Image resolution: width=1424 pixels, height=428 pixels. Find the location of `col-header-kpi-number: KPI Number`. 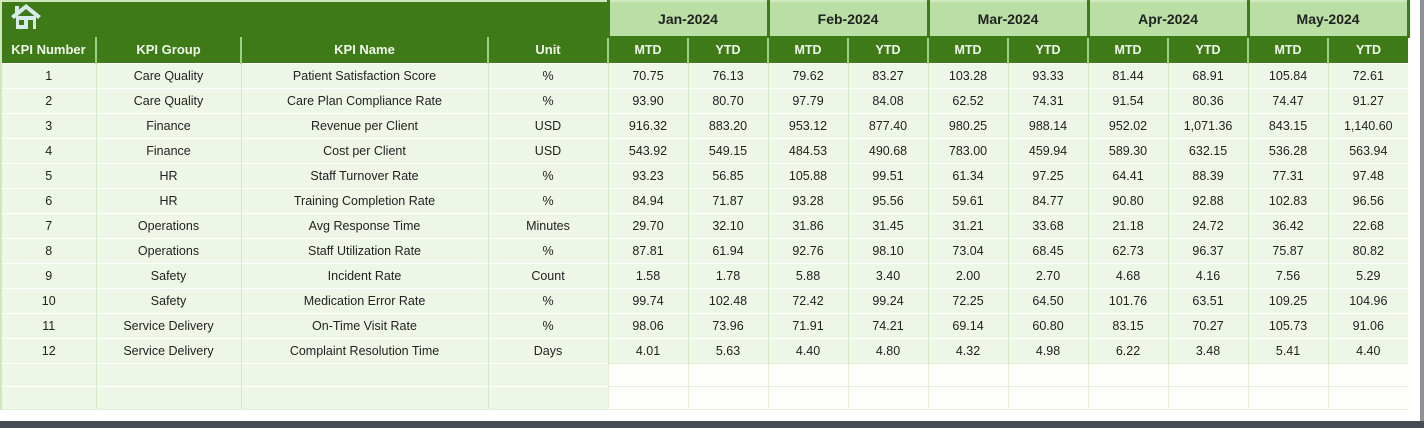

col-header-kpi-number: KPI Number is located at coordinates (48, 50).